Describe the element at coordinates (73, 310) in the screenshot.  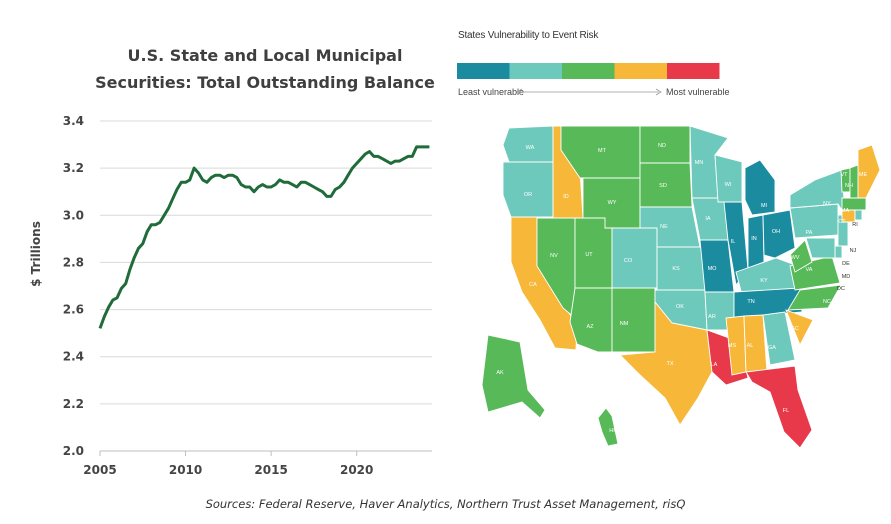
I see `y-tick-label: 2.6` at that location.